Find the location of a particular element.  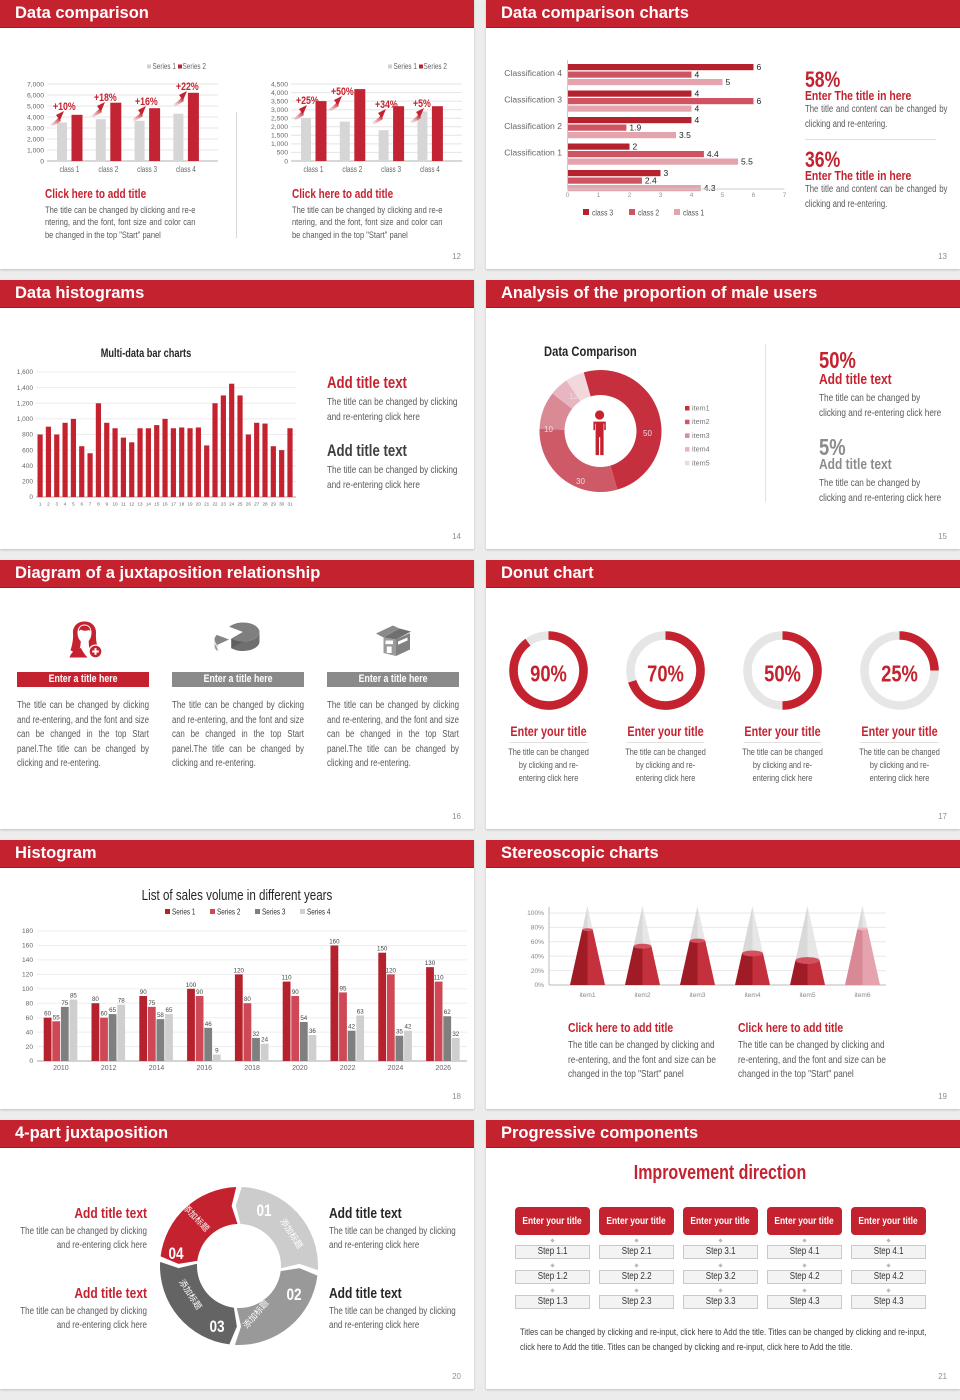

svg-text: 2018 is located at coordinates (252, 1068).